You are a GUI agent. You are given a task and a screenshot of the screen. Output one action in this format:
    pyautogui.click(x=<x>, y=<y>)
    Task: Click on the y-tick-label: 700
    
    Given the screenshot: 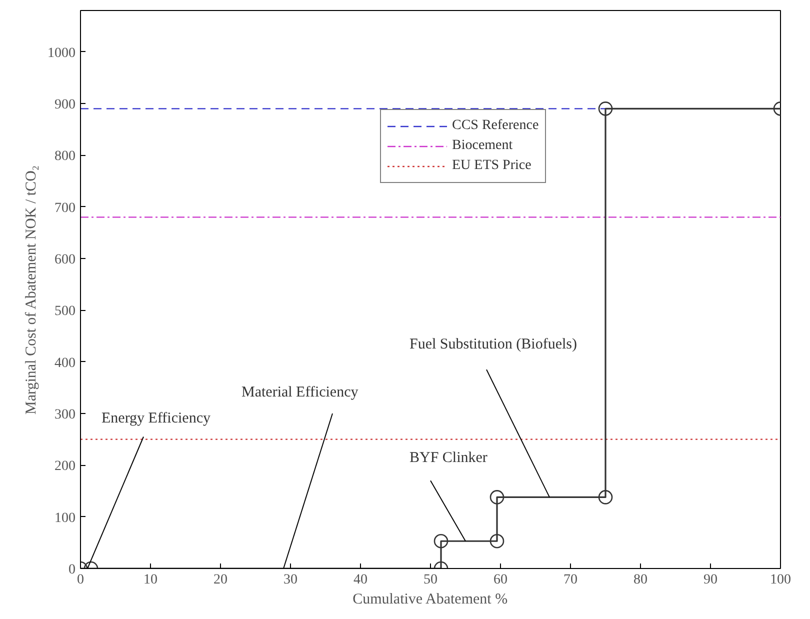 What is the action you would take?
    pyautogui.click(x=65, y=208)
    